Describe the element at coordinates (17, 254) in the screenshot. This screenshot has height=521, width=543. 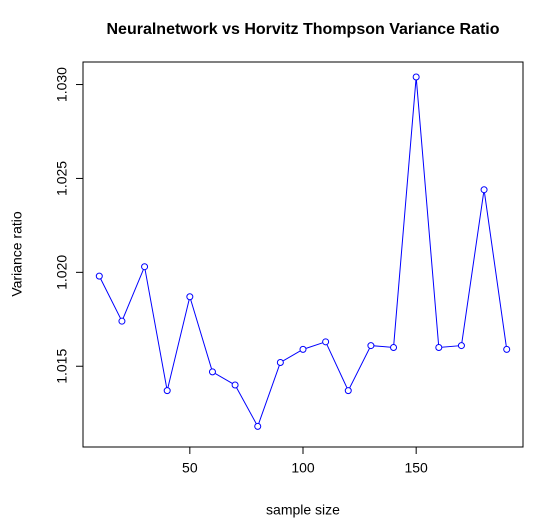
I see `y-axis-label: Variance ratio` at that location.